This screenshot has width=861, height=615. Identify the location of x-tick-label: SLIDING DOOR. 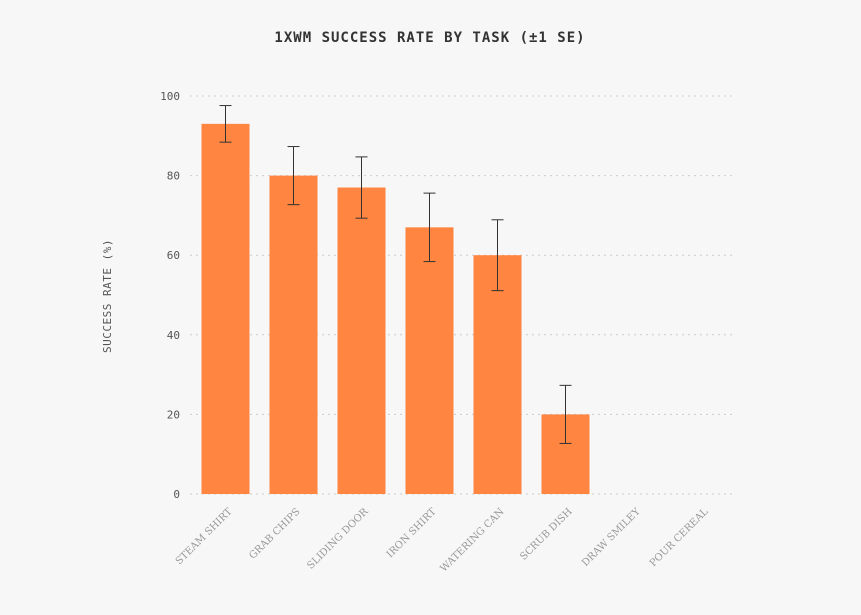
(338, 539).